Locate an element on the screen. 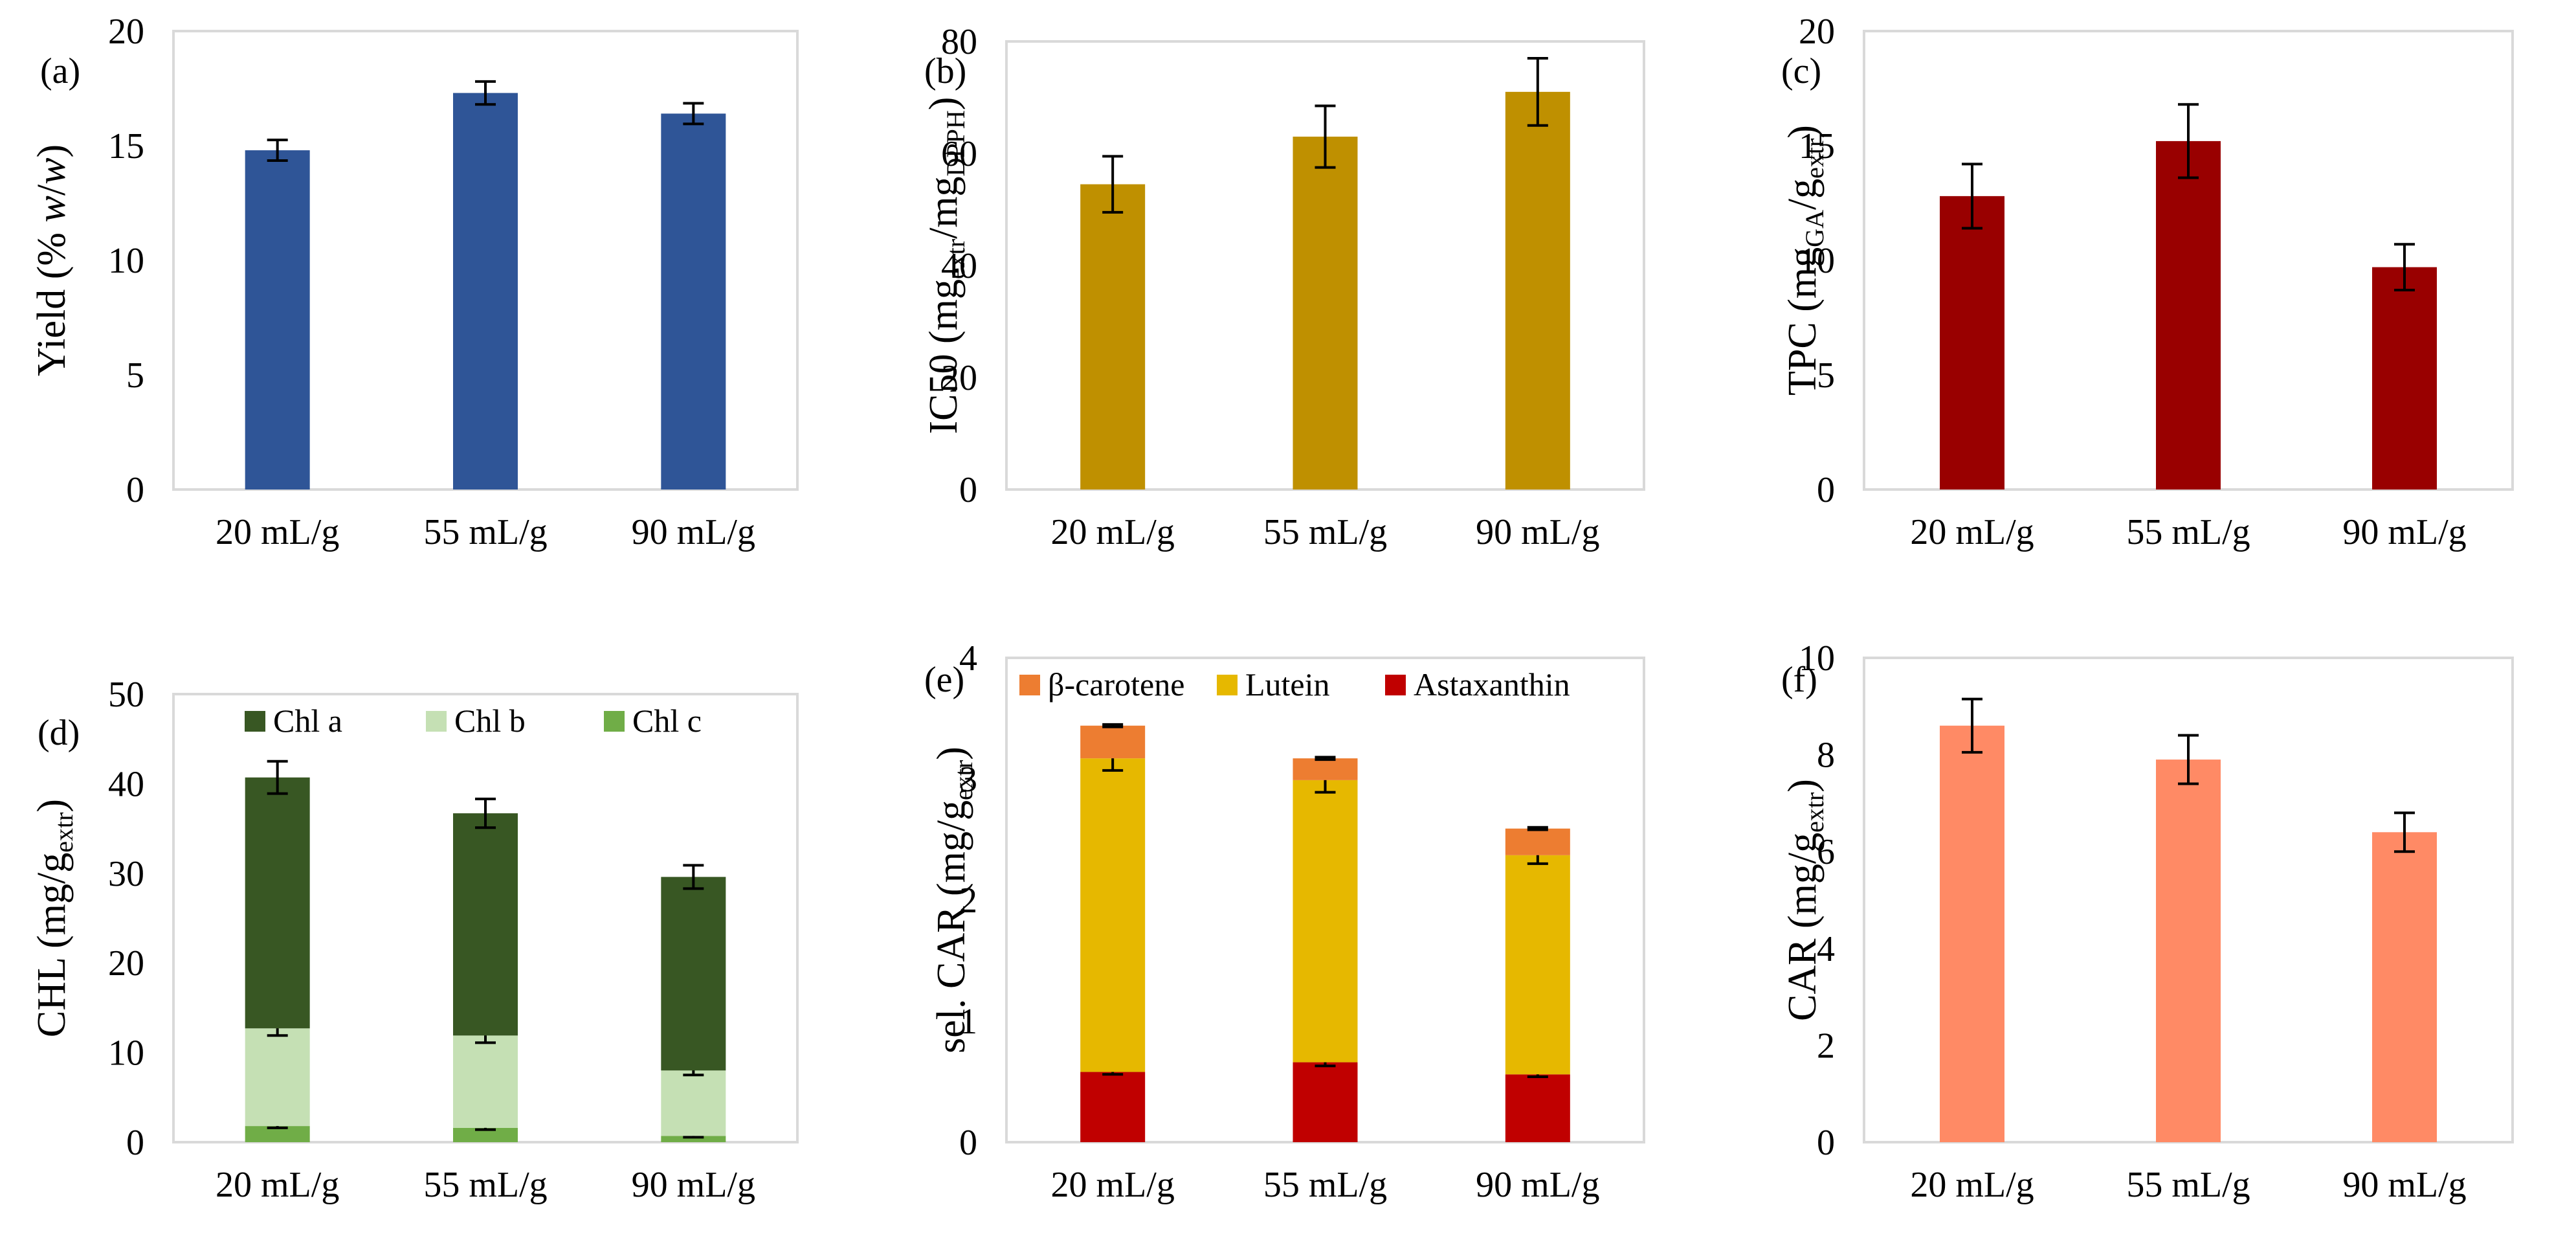  y-axis-label: CHL (mg/gextr) is located at coordinates (54, 918).